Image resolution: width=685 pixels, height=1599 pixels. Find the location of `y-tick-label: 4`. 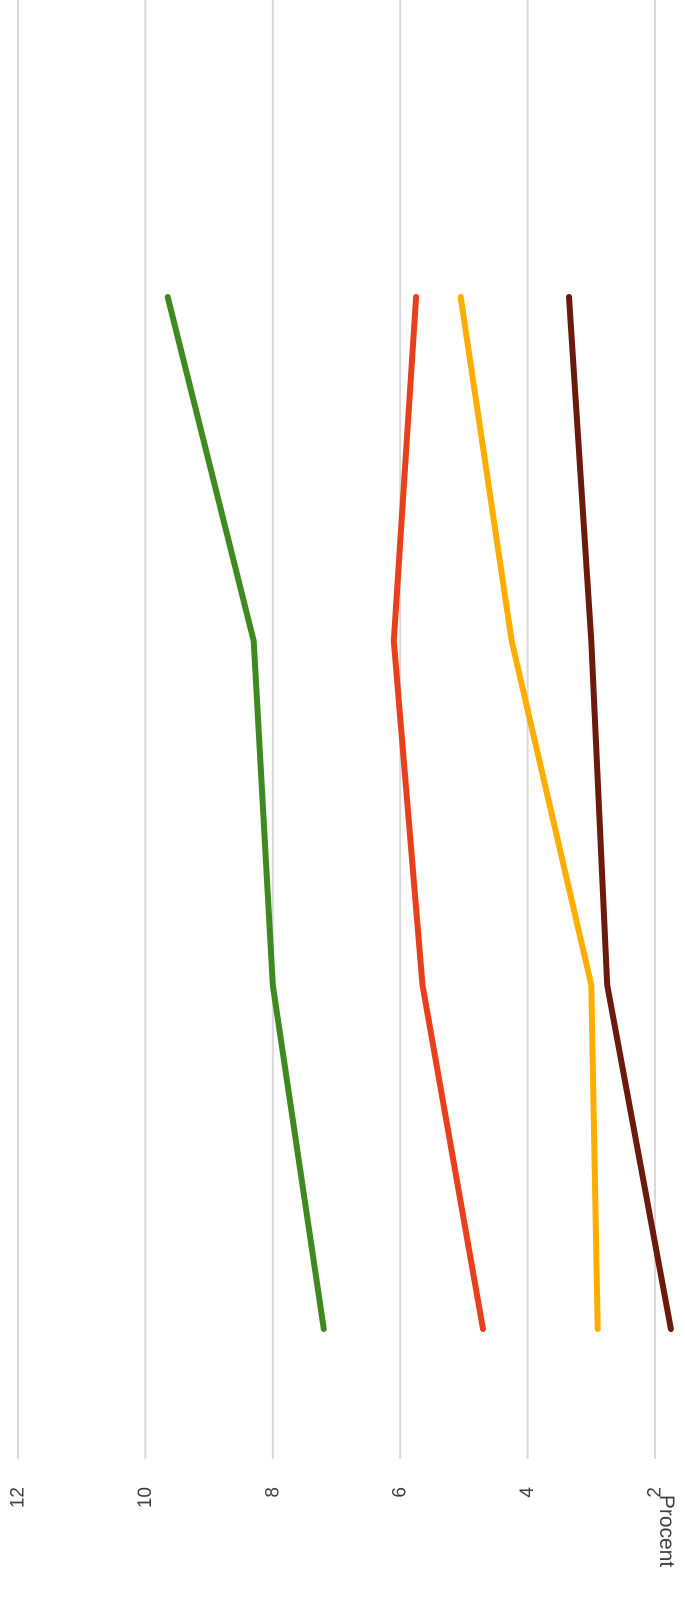

y-tick-label: 4 is located at coordinates (527, 1492).